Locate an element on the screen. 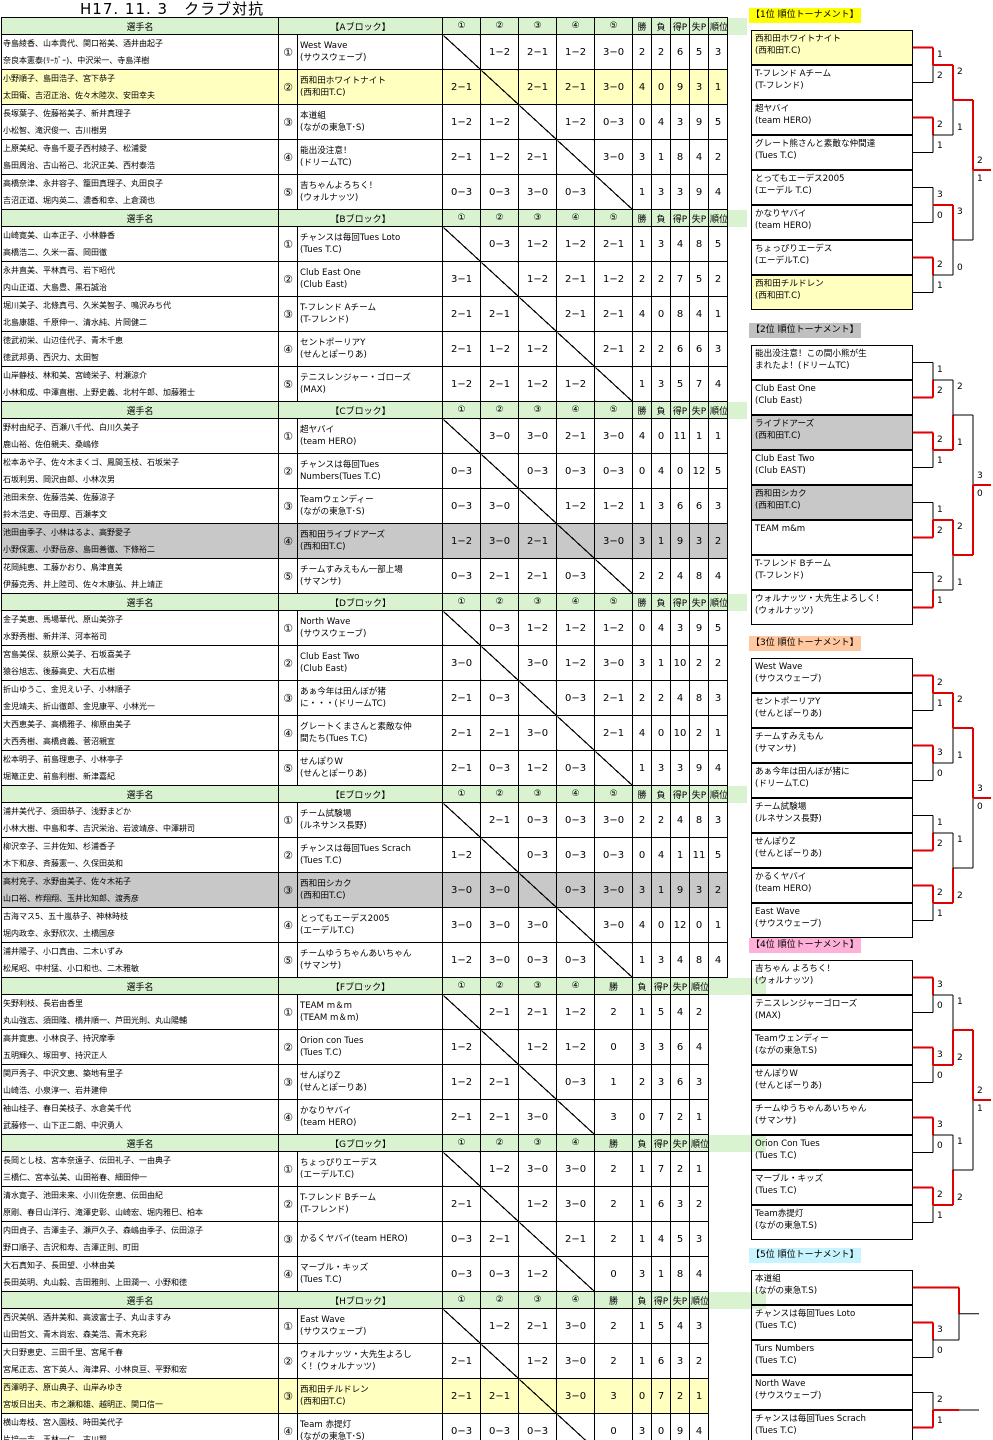 Image resolution: width=993 pixels, height=1440 pixels. points-against: 3 is located at coordinates (699, 890).